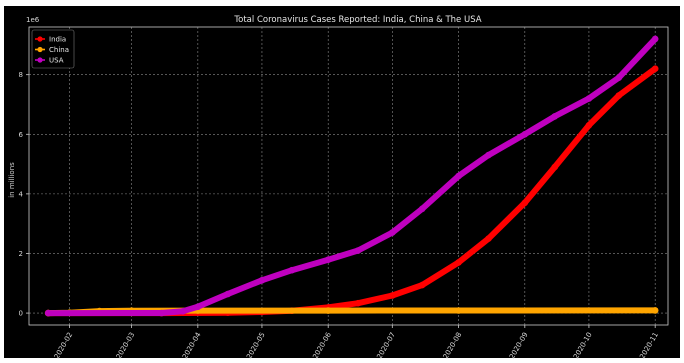 This screenshot has height=363, width=684. What do you see at coordinates (21, 135) in the screenshot?
I see `y-tick-label: 6` at bounding box center [21, 135].